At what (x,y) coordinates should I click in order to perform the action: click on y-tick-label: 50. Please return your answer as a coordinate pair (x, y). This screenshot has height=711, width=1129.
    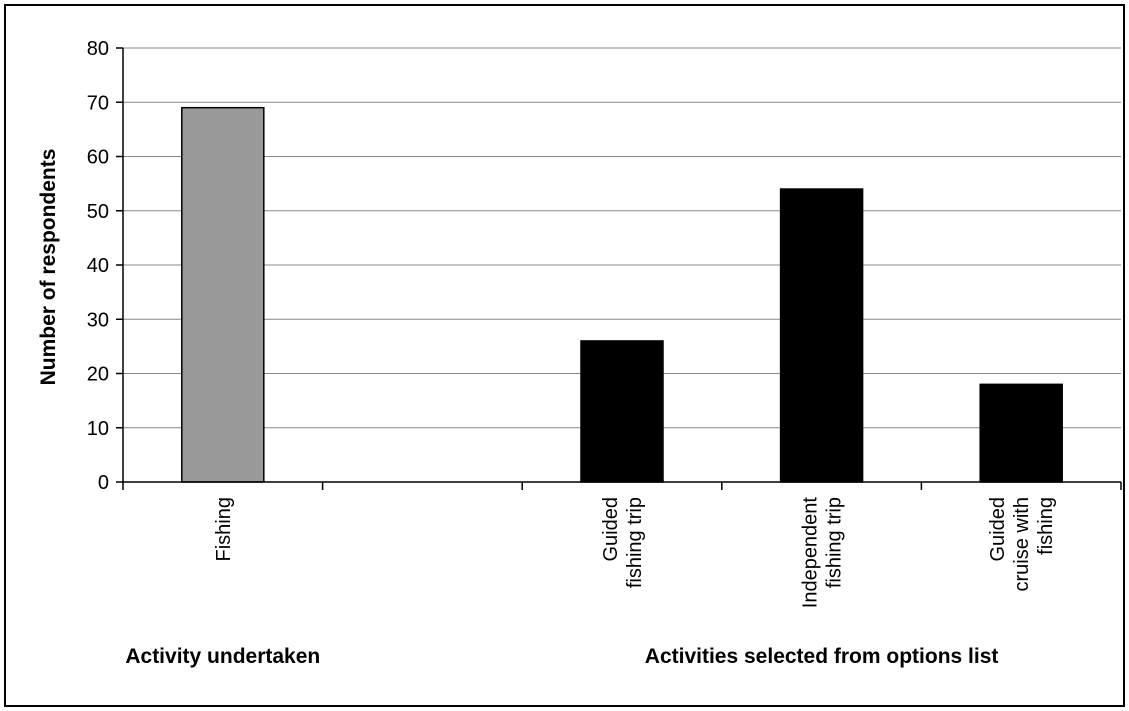
    Looking at the image, I should click on (98, 212).